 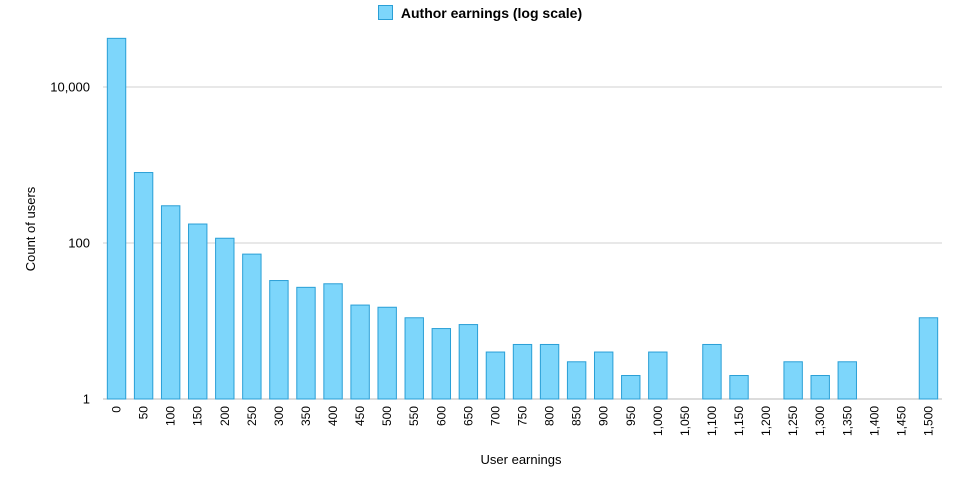 What do you see at coordinates (414, 416) in the screenshot?
I see `x-tick-label: 550` at bounding box center [414, 416].